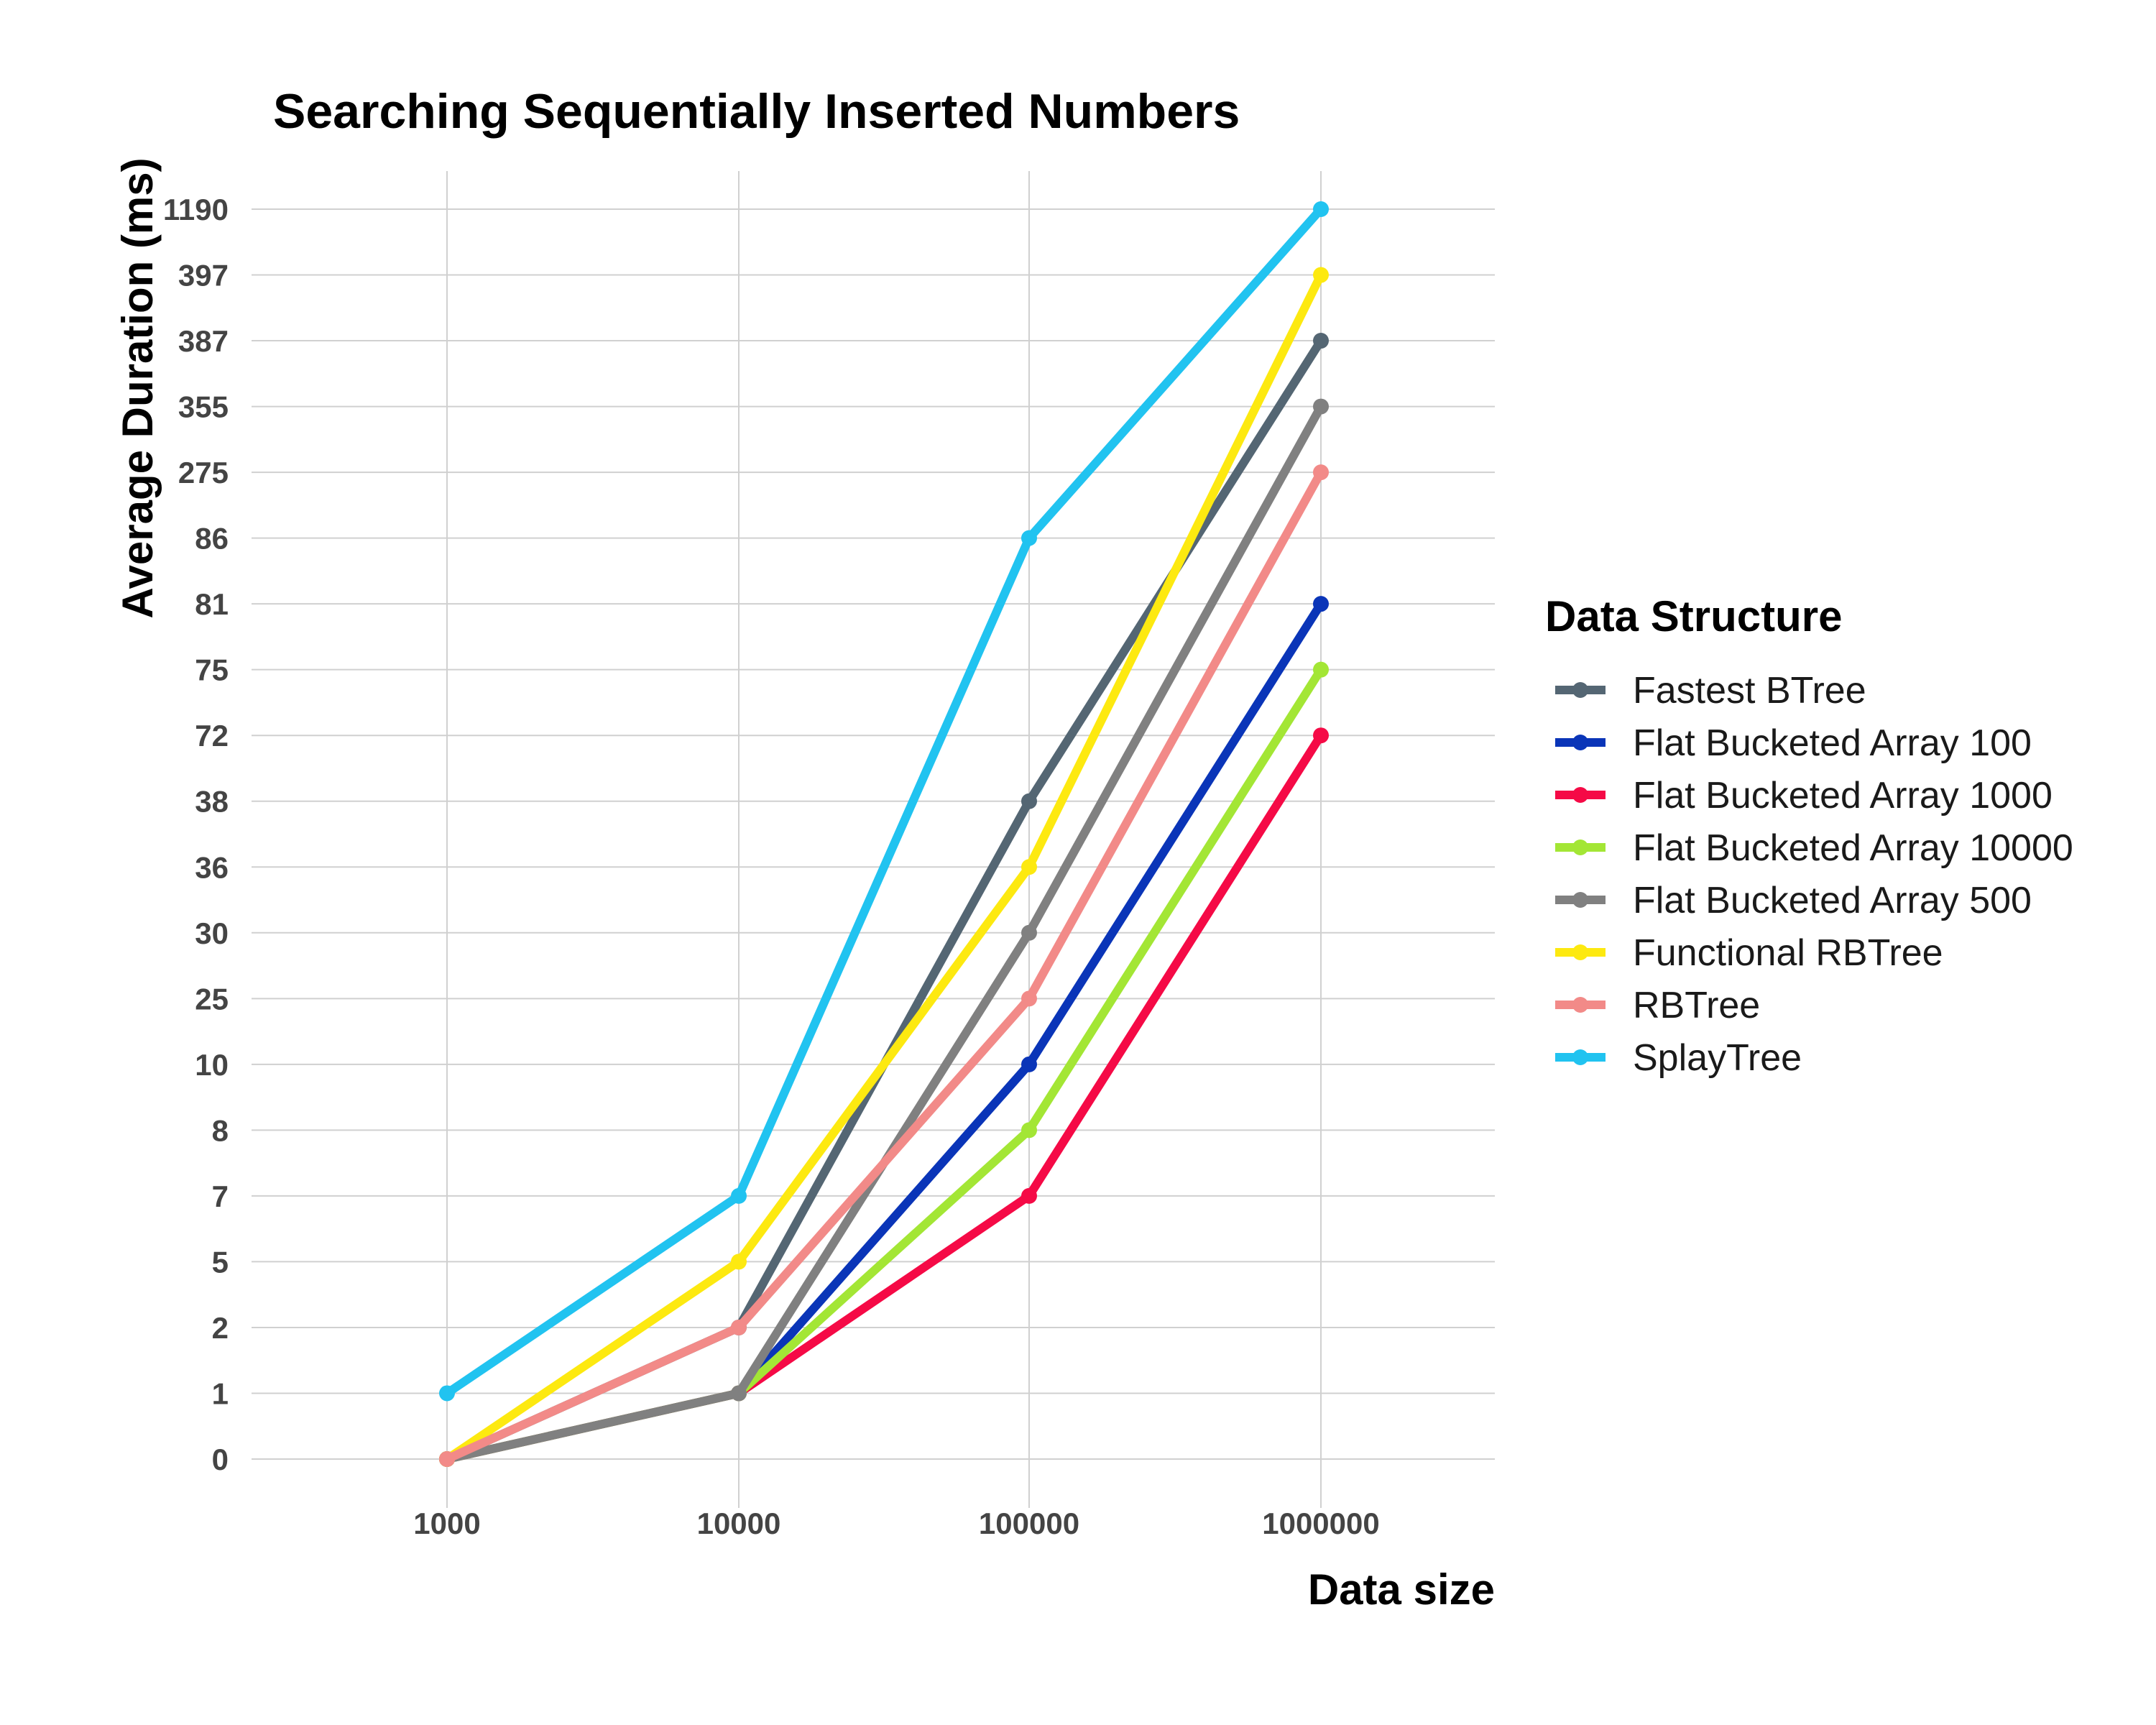  I want to click on x-tick-label: 10000, so click(739, 1523).